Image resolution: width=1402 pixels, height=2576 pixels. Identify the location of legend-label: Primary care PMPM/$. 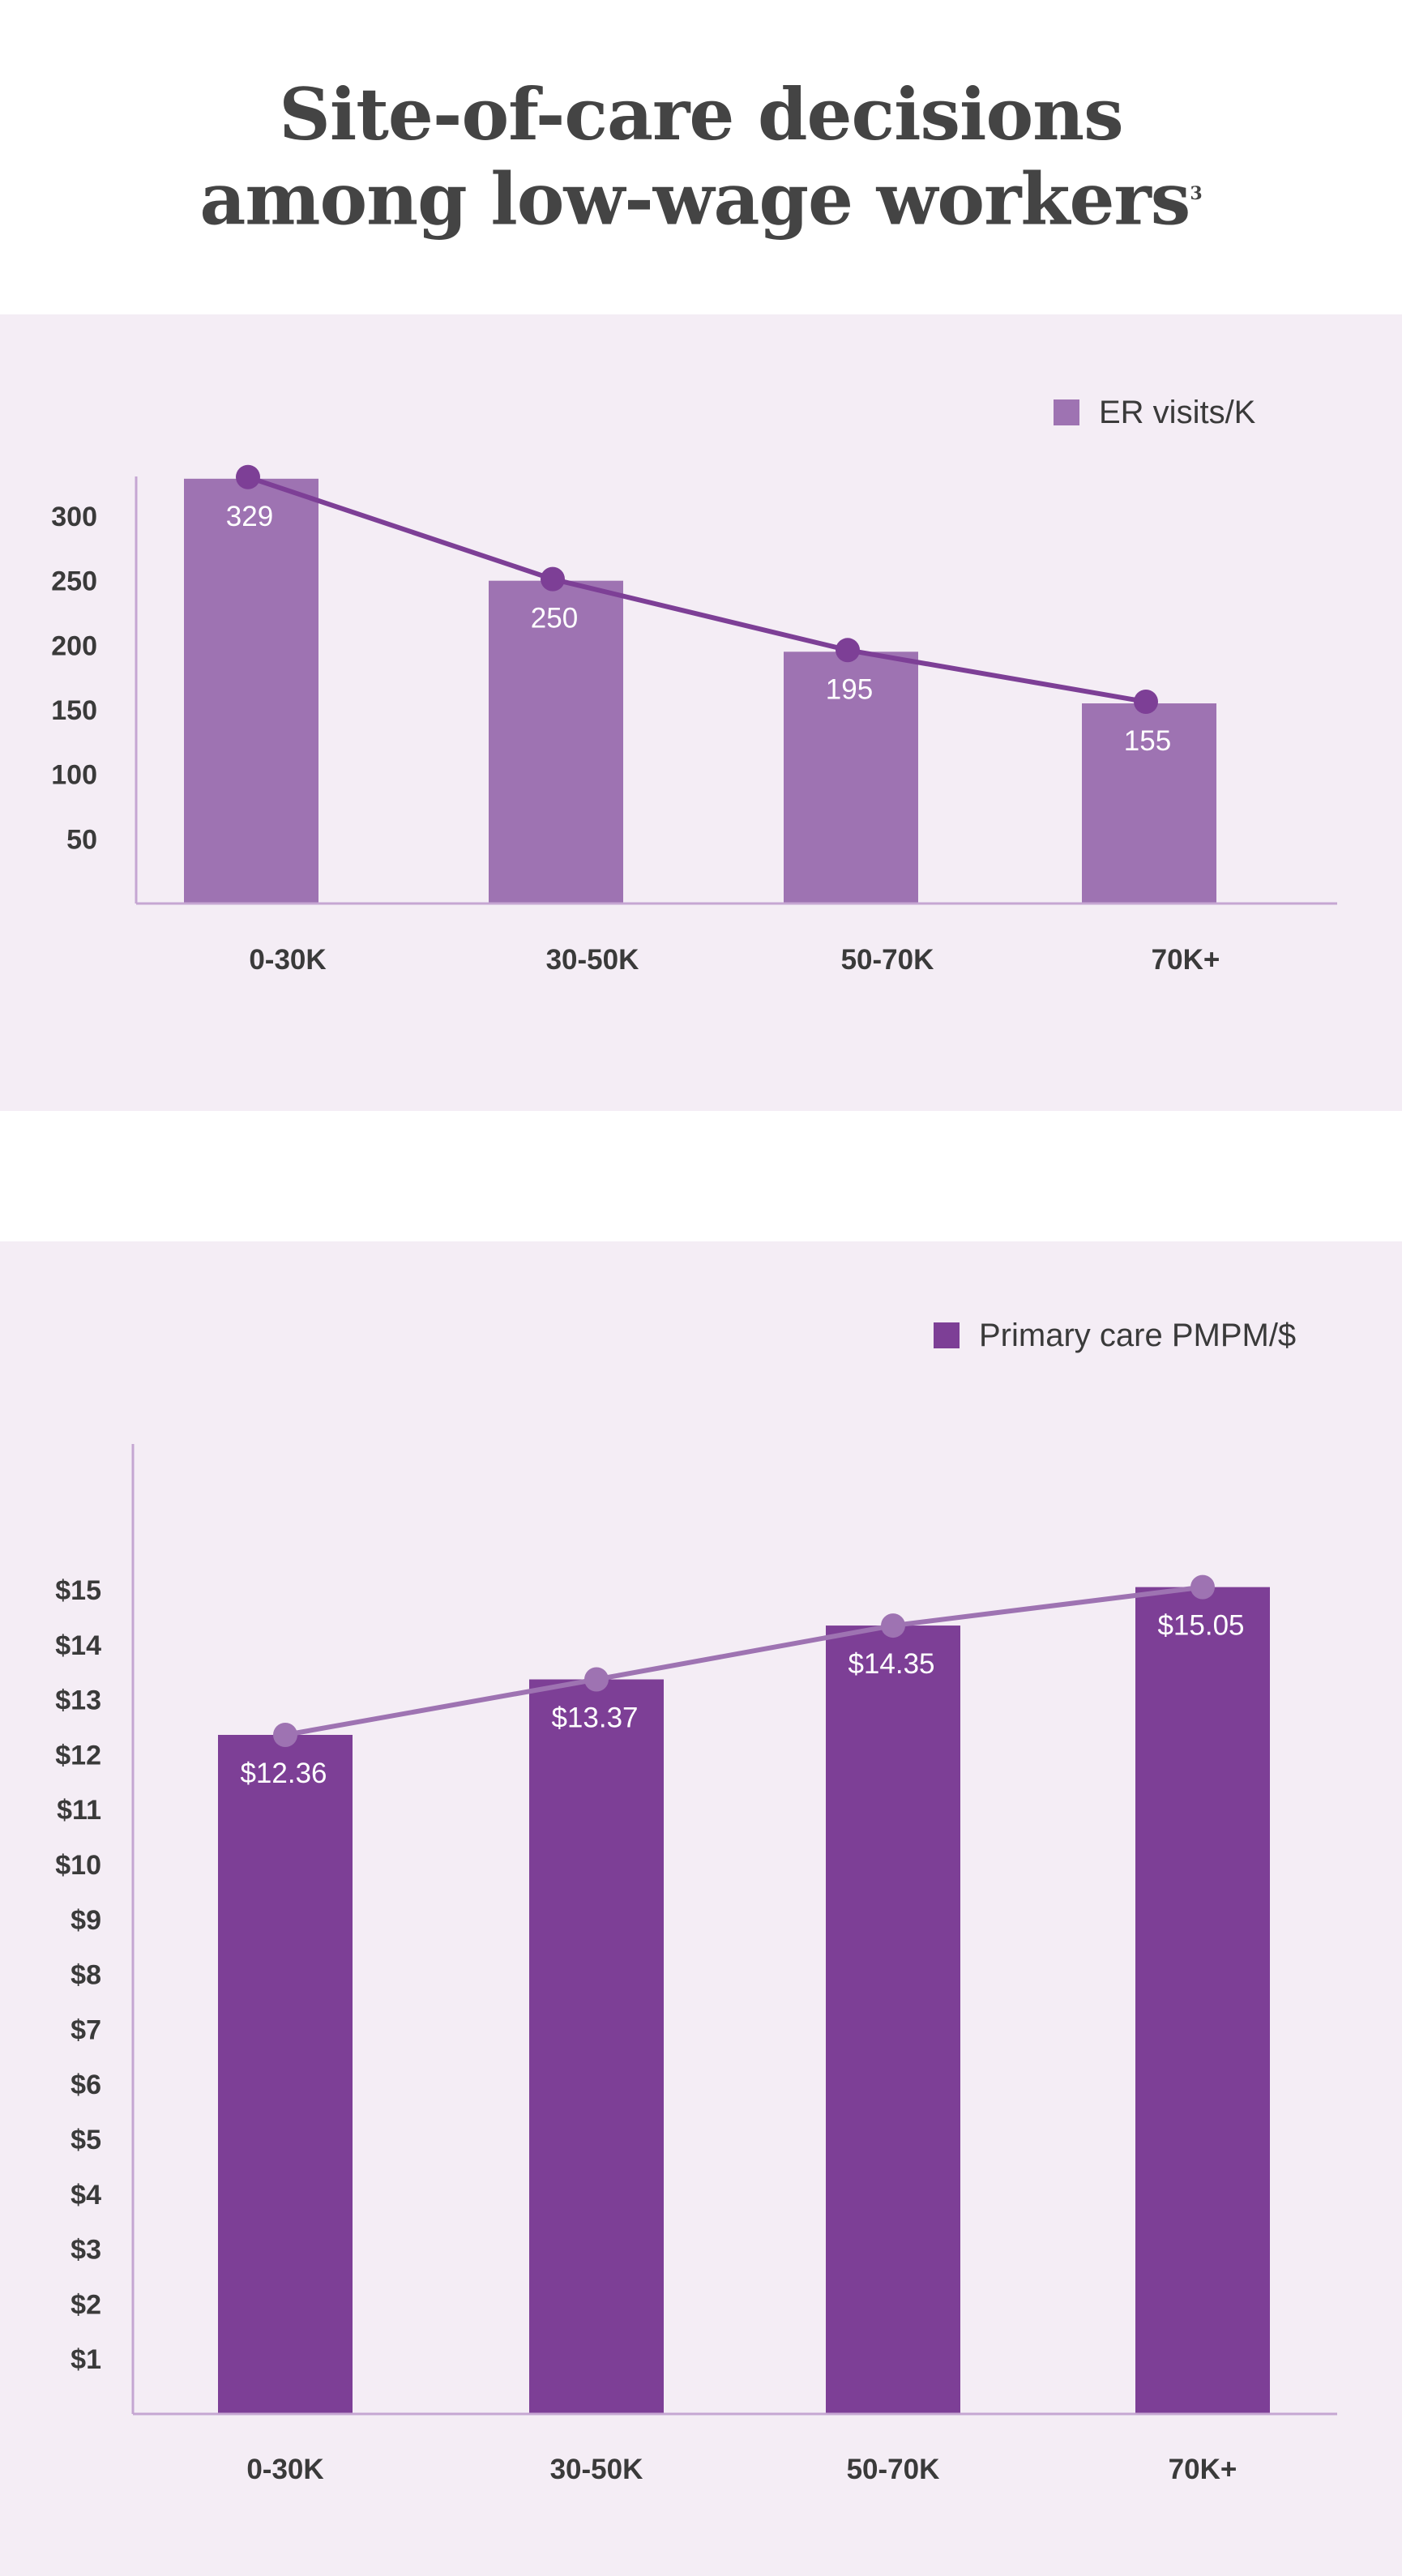
(1137, 1335).